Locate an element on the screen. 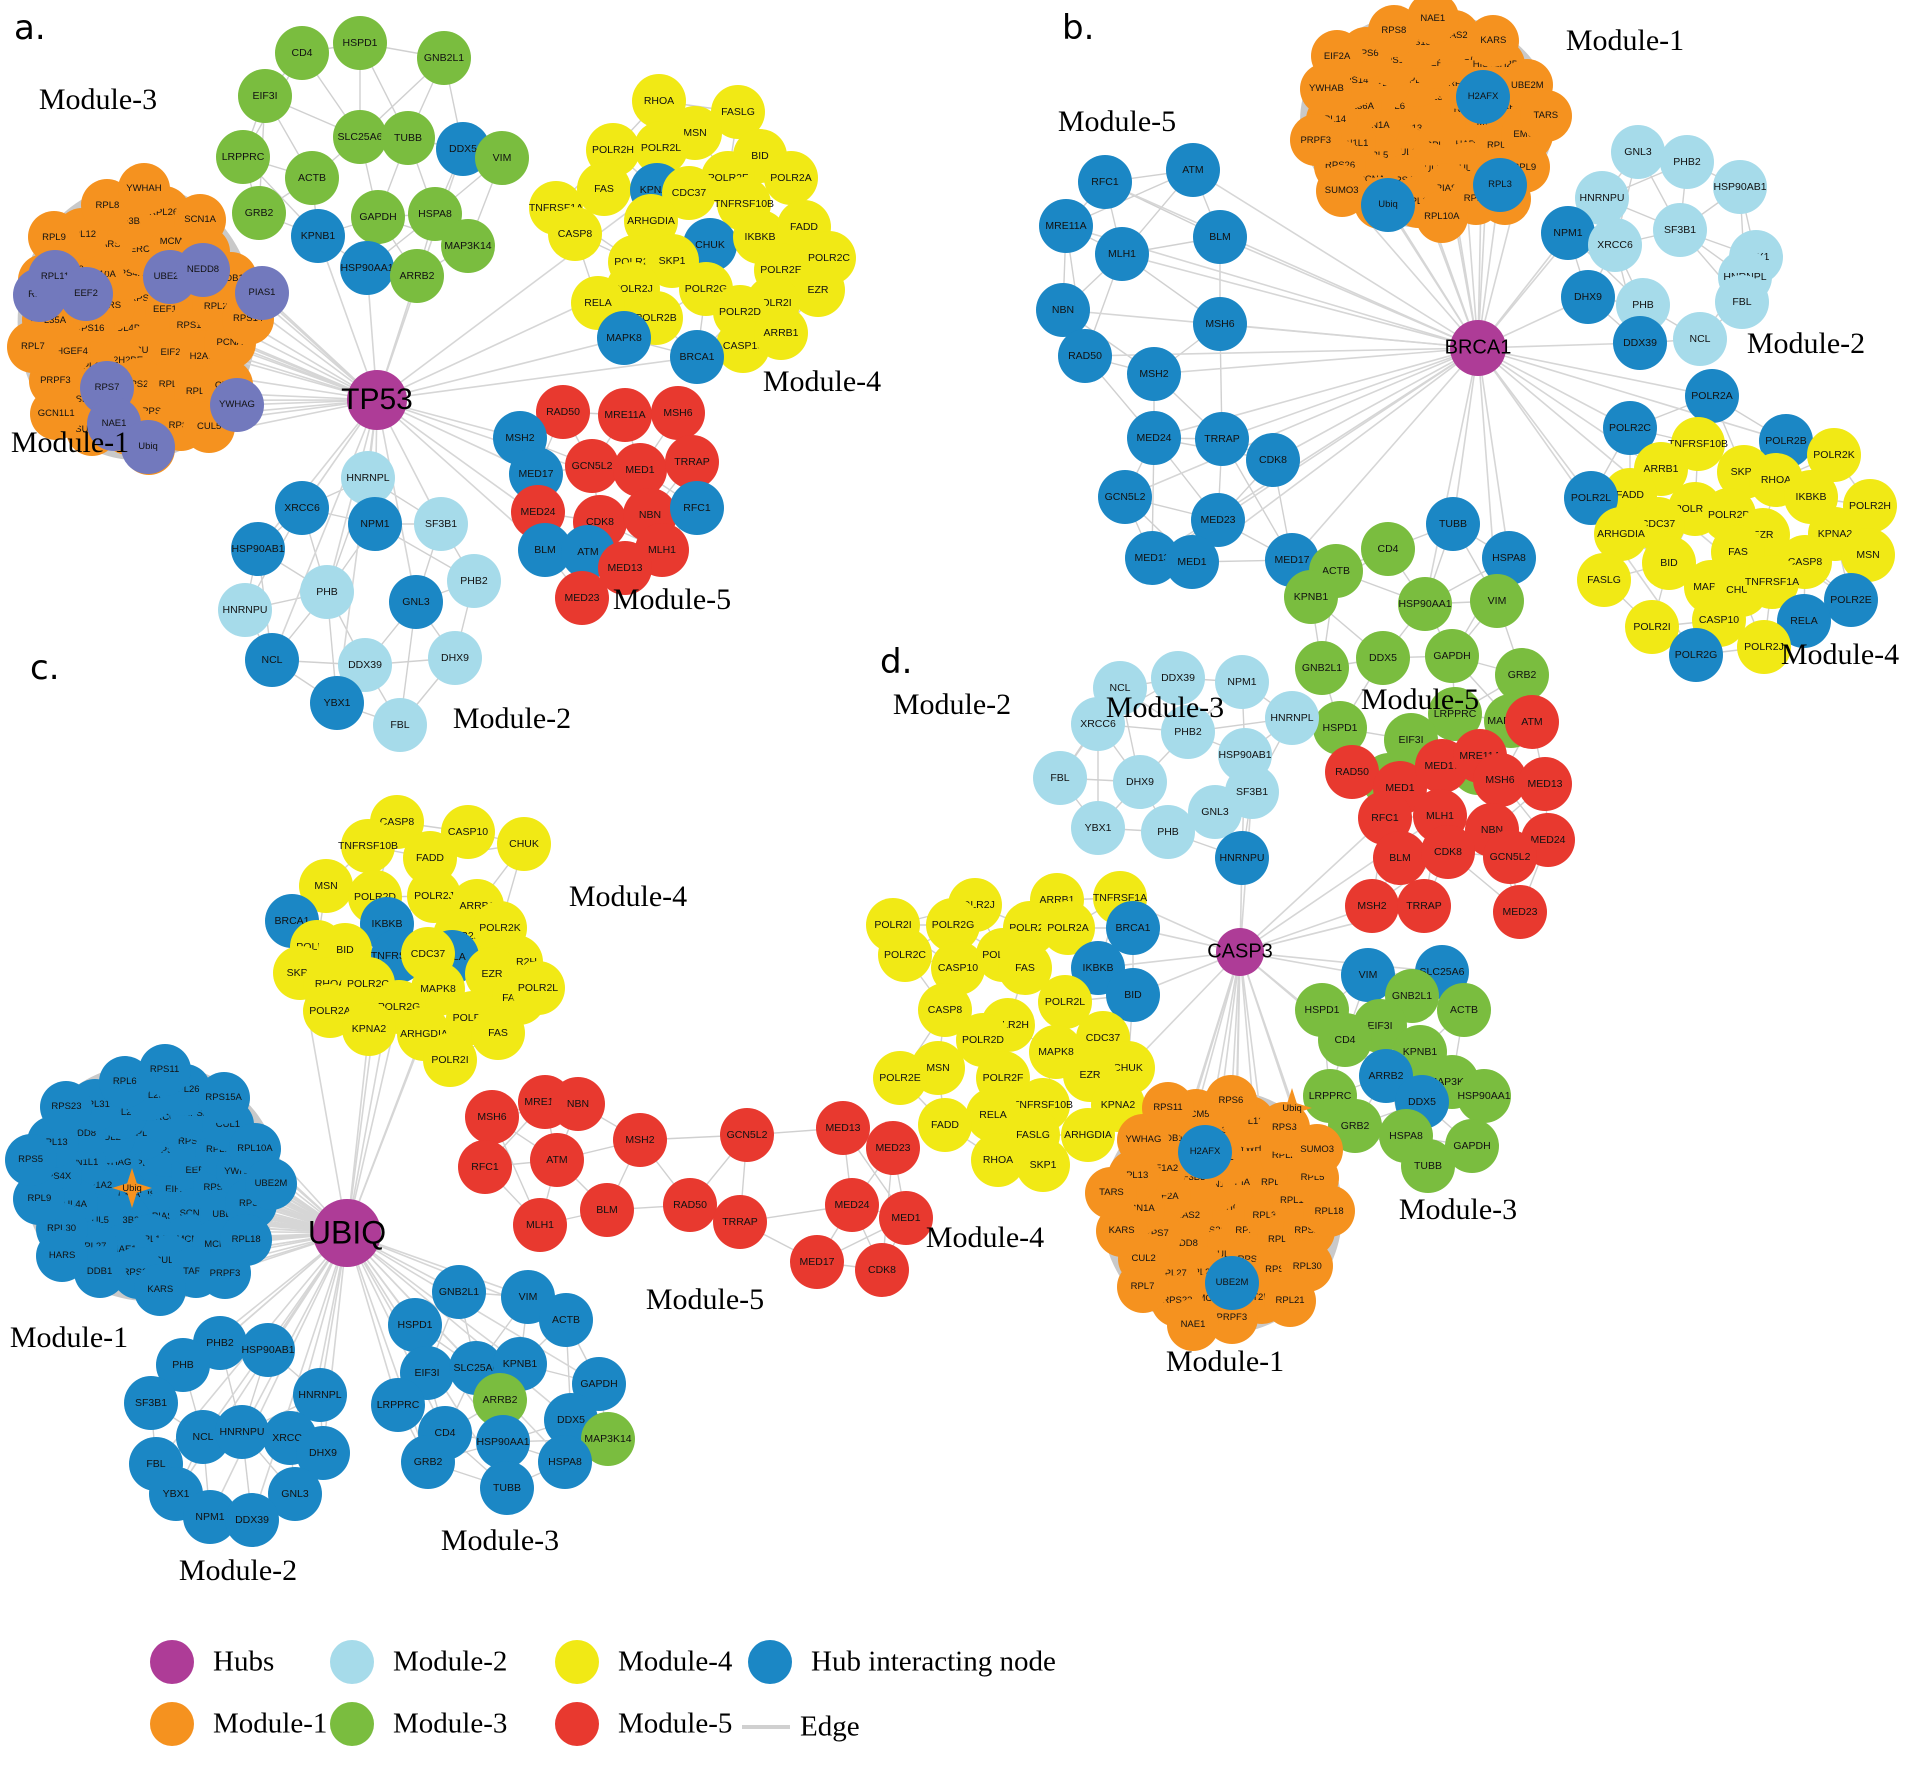  node-FBL: FBL is located at coordinates (1060, 778).